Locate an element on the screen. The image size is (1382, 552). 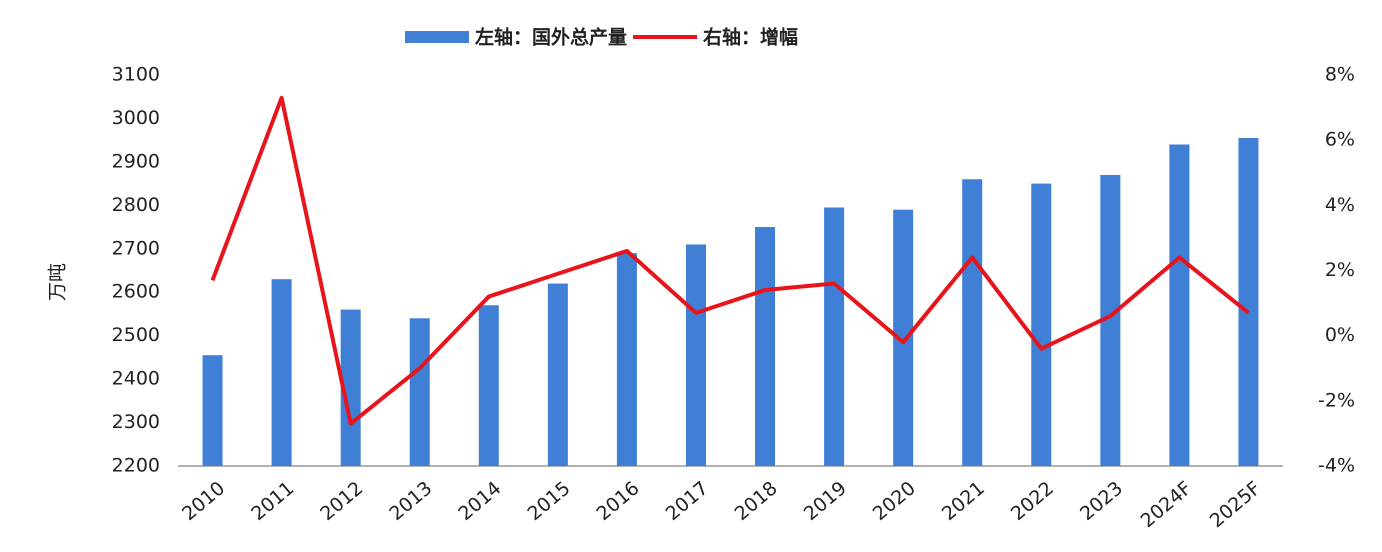
x-tick-label: 2015 is located at coordinates (548, 501).